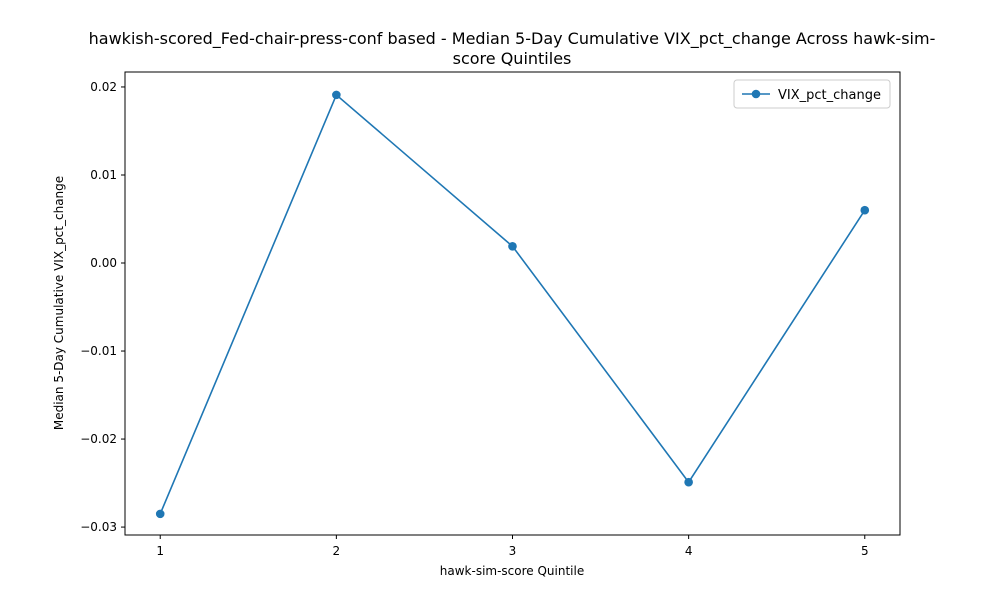 The width and height of the screenshot is (1000, 604). What do you see at coordinates (103, 263) in the screenshot?
I see `y-tick-label: 0.00` at bounding box center [103, 263].